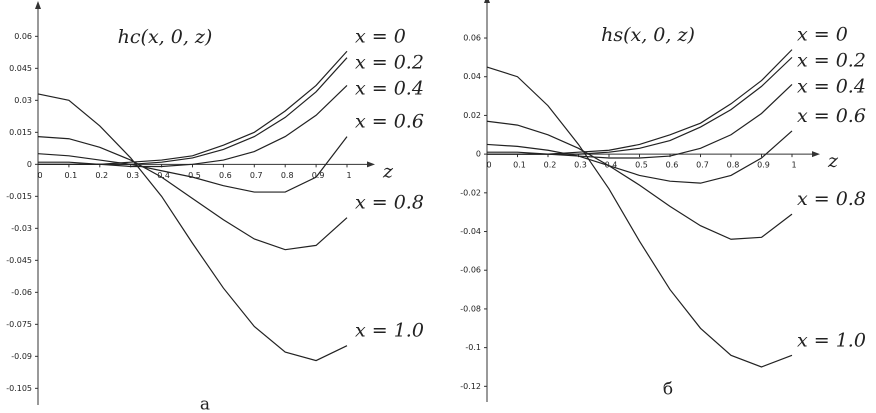 This screenshot has height=413, width=876. Describe the element at coordinates (20, 132) in the screenshot. I see `y-tick-label: 0.015` at that location.